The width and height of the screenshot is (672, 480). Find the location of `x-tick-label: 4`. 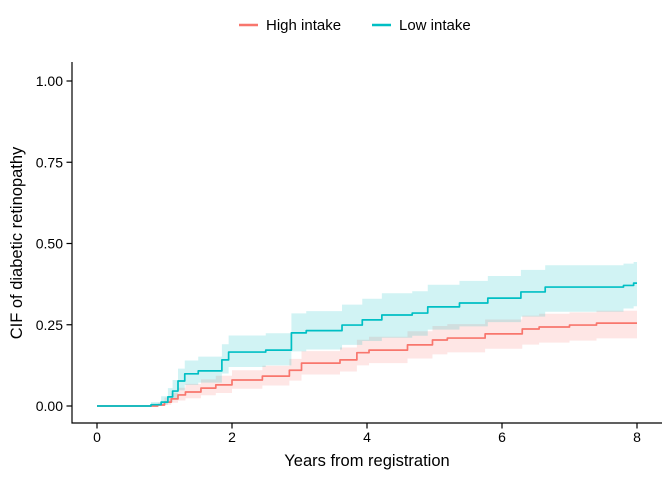

x-tick-label: 4 is located at coordinates (367, 437).